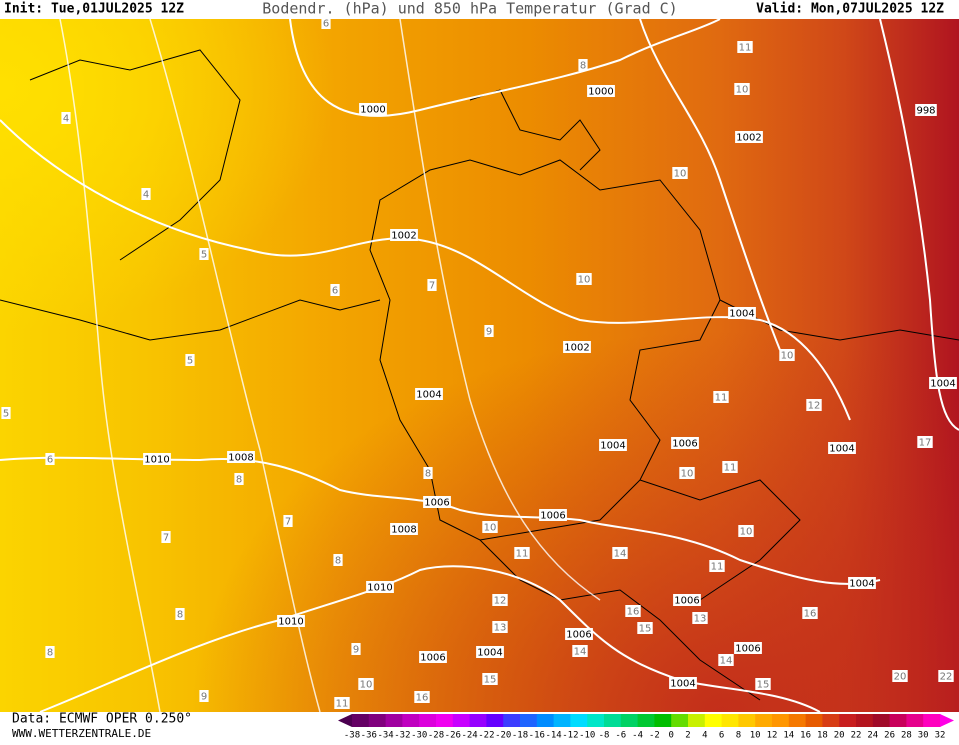  I want to click on legend-label: 0, so click(670, 736).